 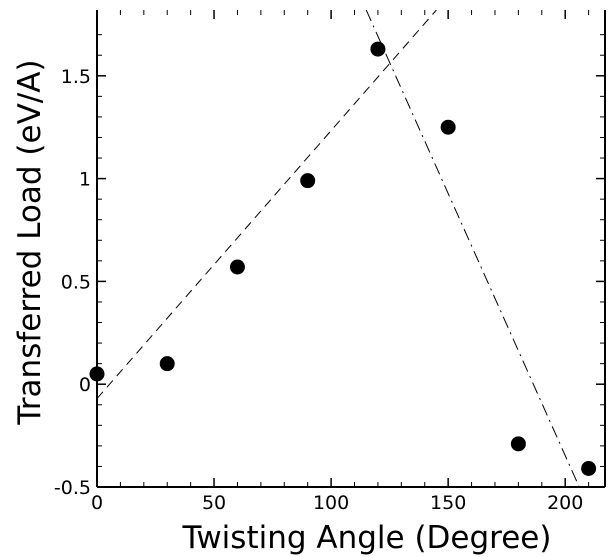 What do you see at coordinates (76, 77) in the screenshot?
I see `y-tick-label: 1.5` at bounding box center [76, 77].